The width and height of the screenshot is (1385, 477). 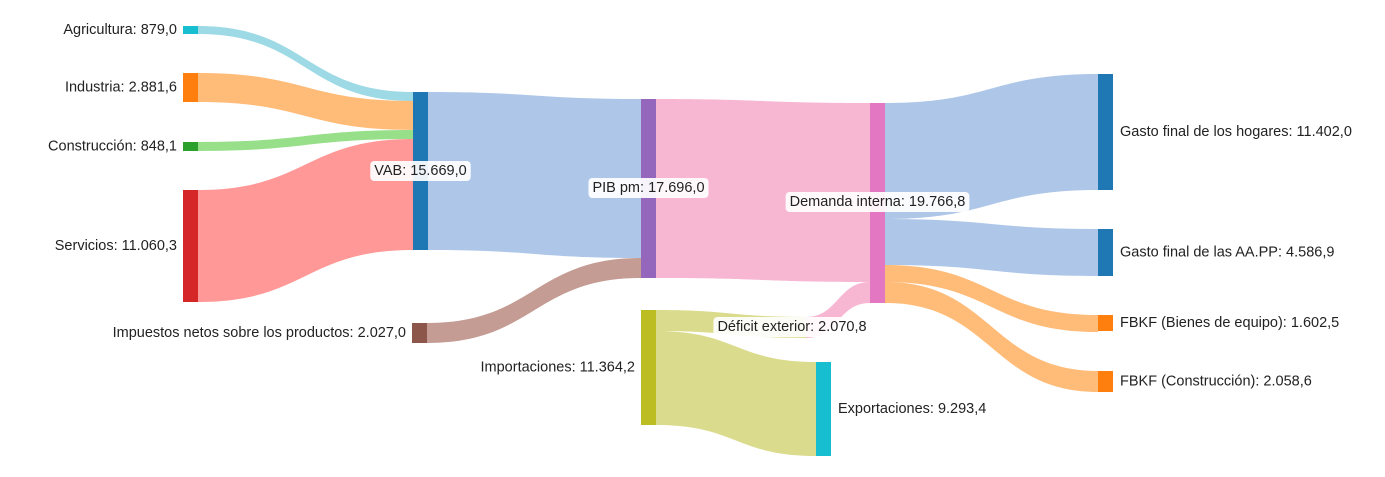 What do you see at coordinates (116, 246) in the screenshot?
I see `sankey-label-servicios: Servicios: 11.060,3` at bounding box center [116, 246].